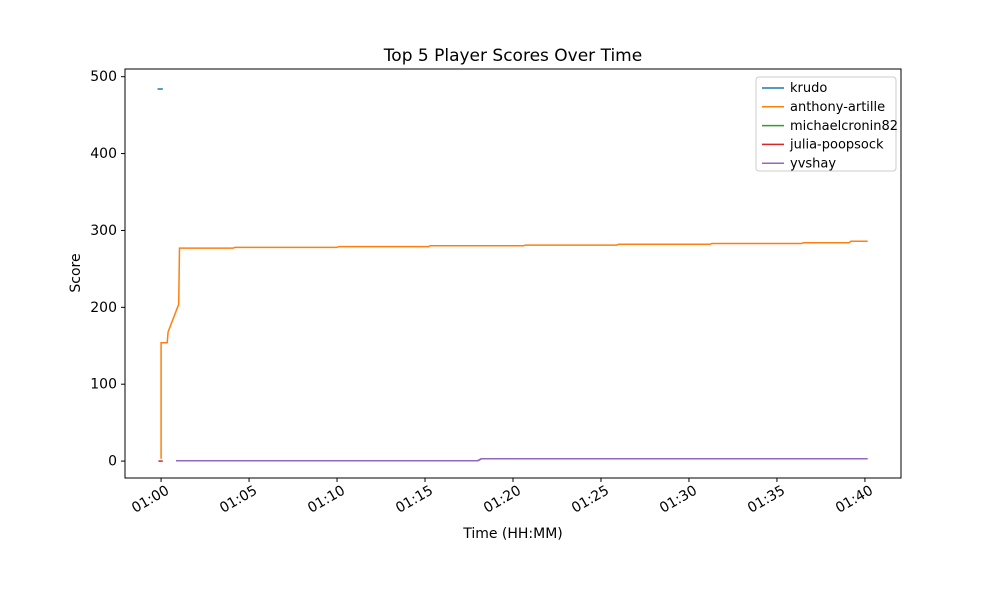  Describe the element at coordinates (103, 385) in the screenshot. I see `y-tick-label: 100` at that location.